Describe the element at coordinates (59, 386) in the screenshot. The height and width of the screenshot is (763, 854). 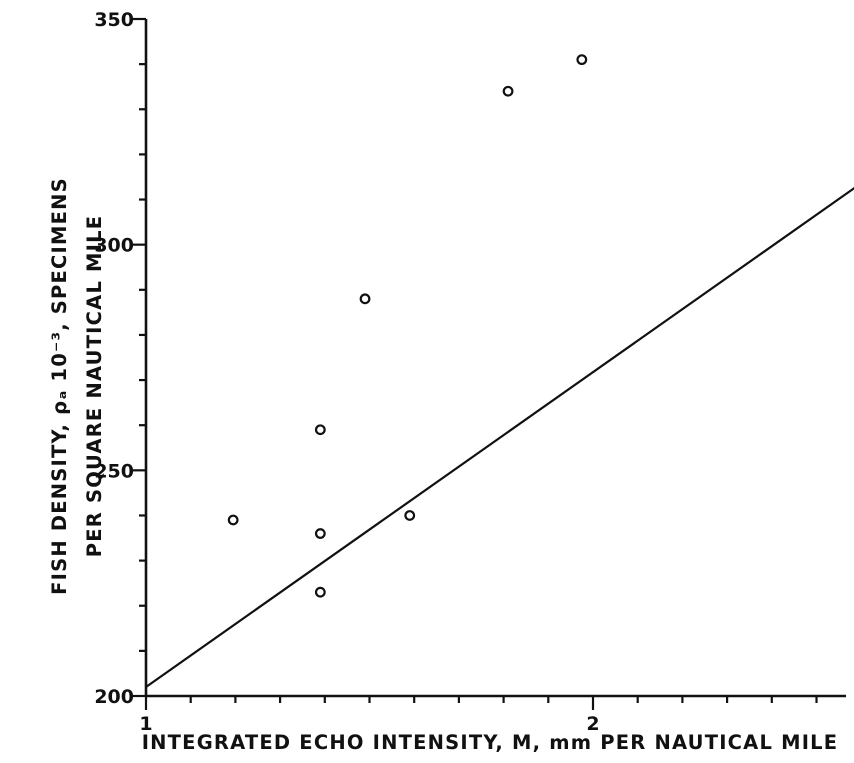
I see `y-axis-label-line-1: FISH DENSITY, ρₐ 10⁻³, SPECIMENS` at that location.